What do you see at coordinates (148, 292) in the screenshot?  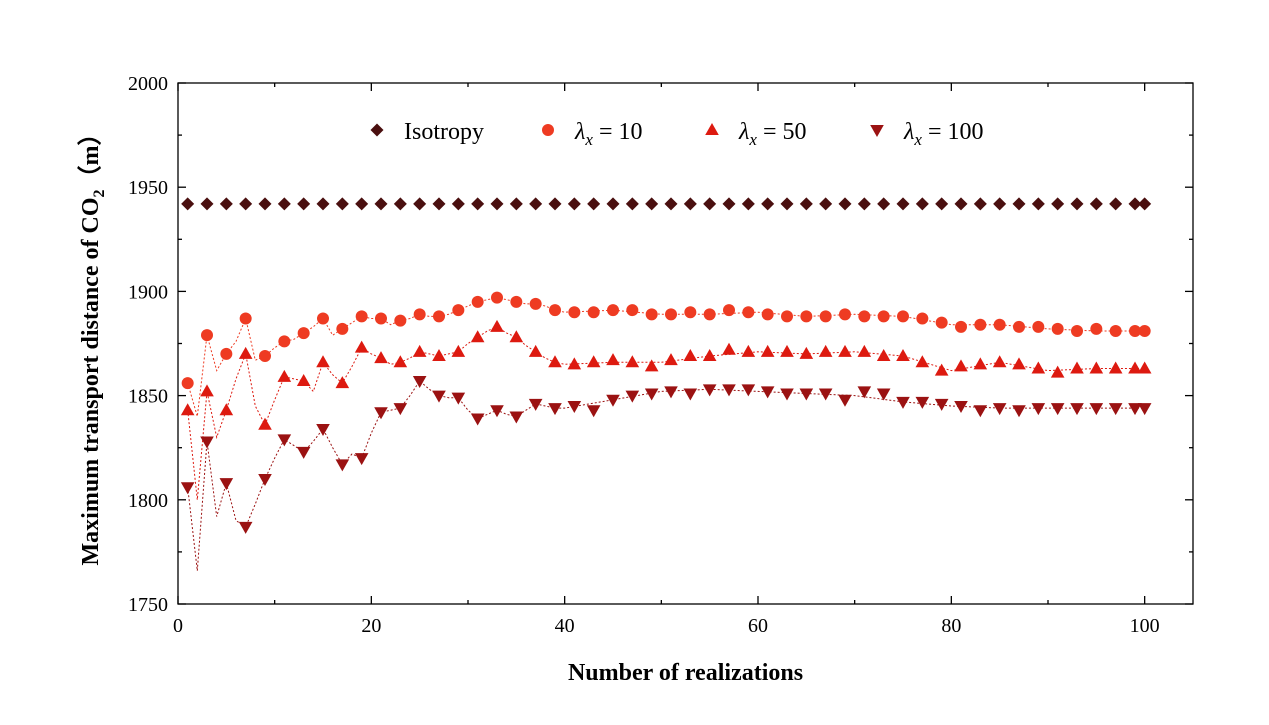 I see `y-tick-label: 1900` at bounding box center [148, 292].